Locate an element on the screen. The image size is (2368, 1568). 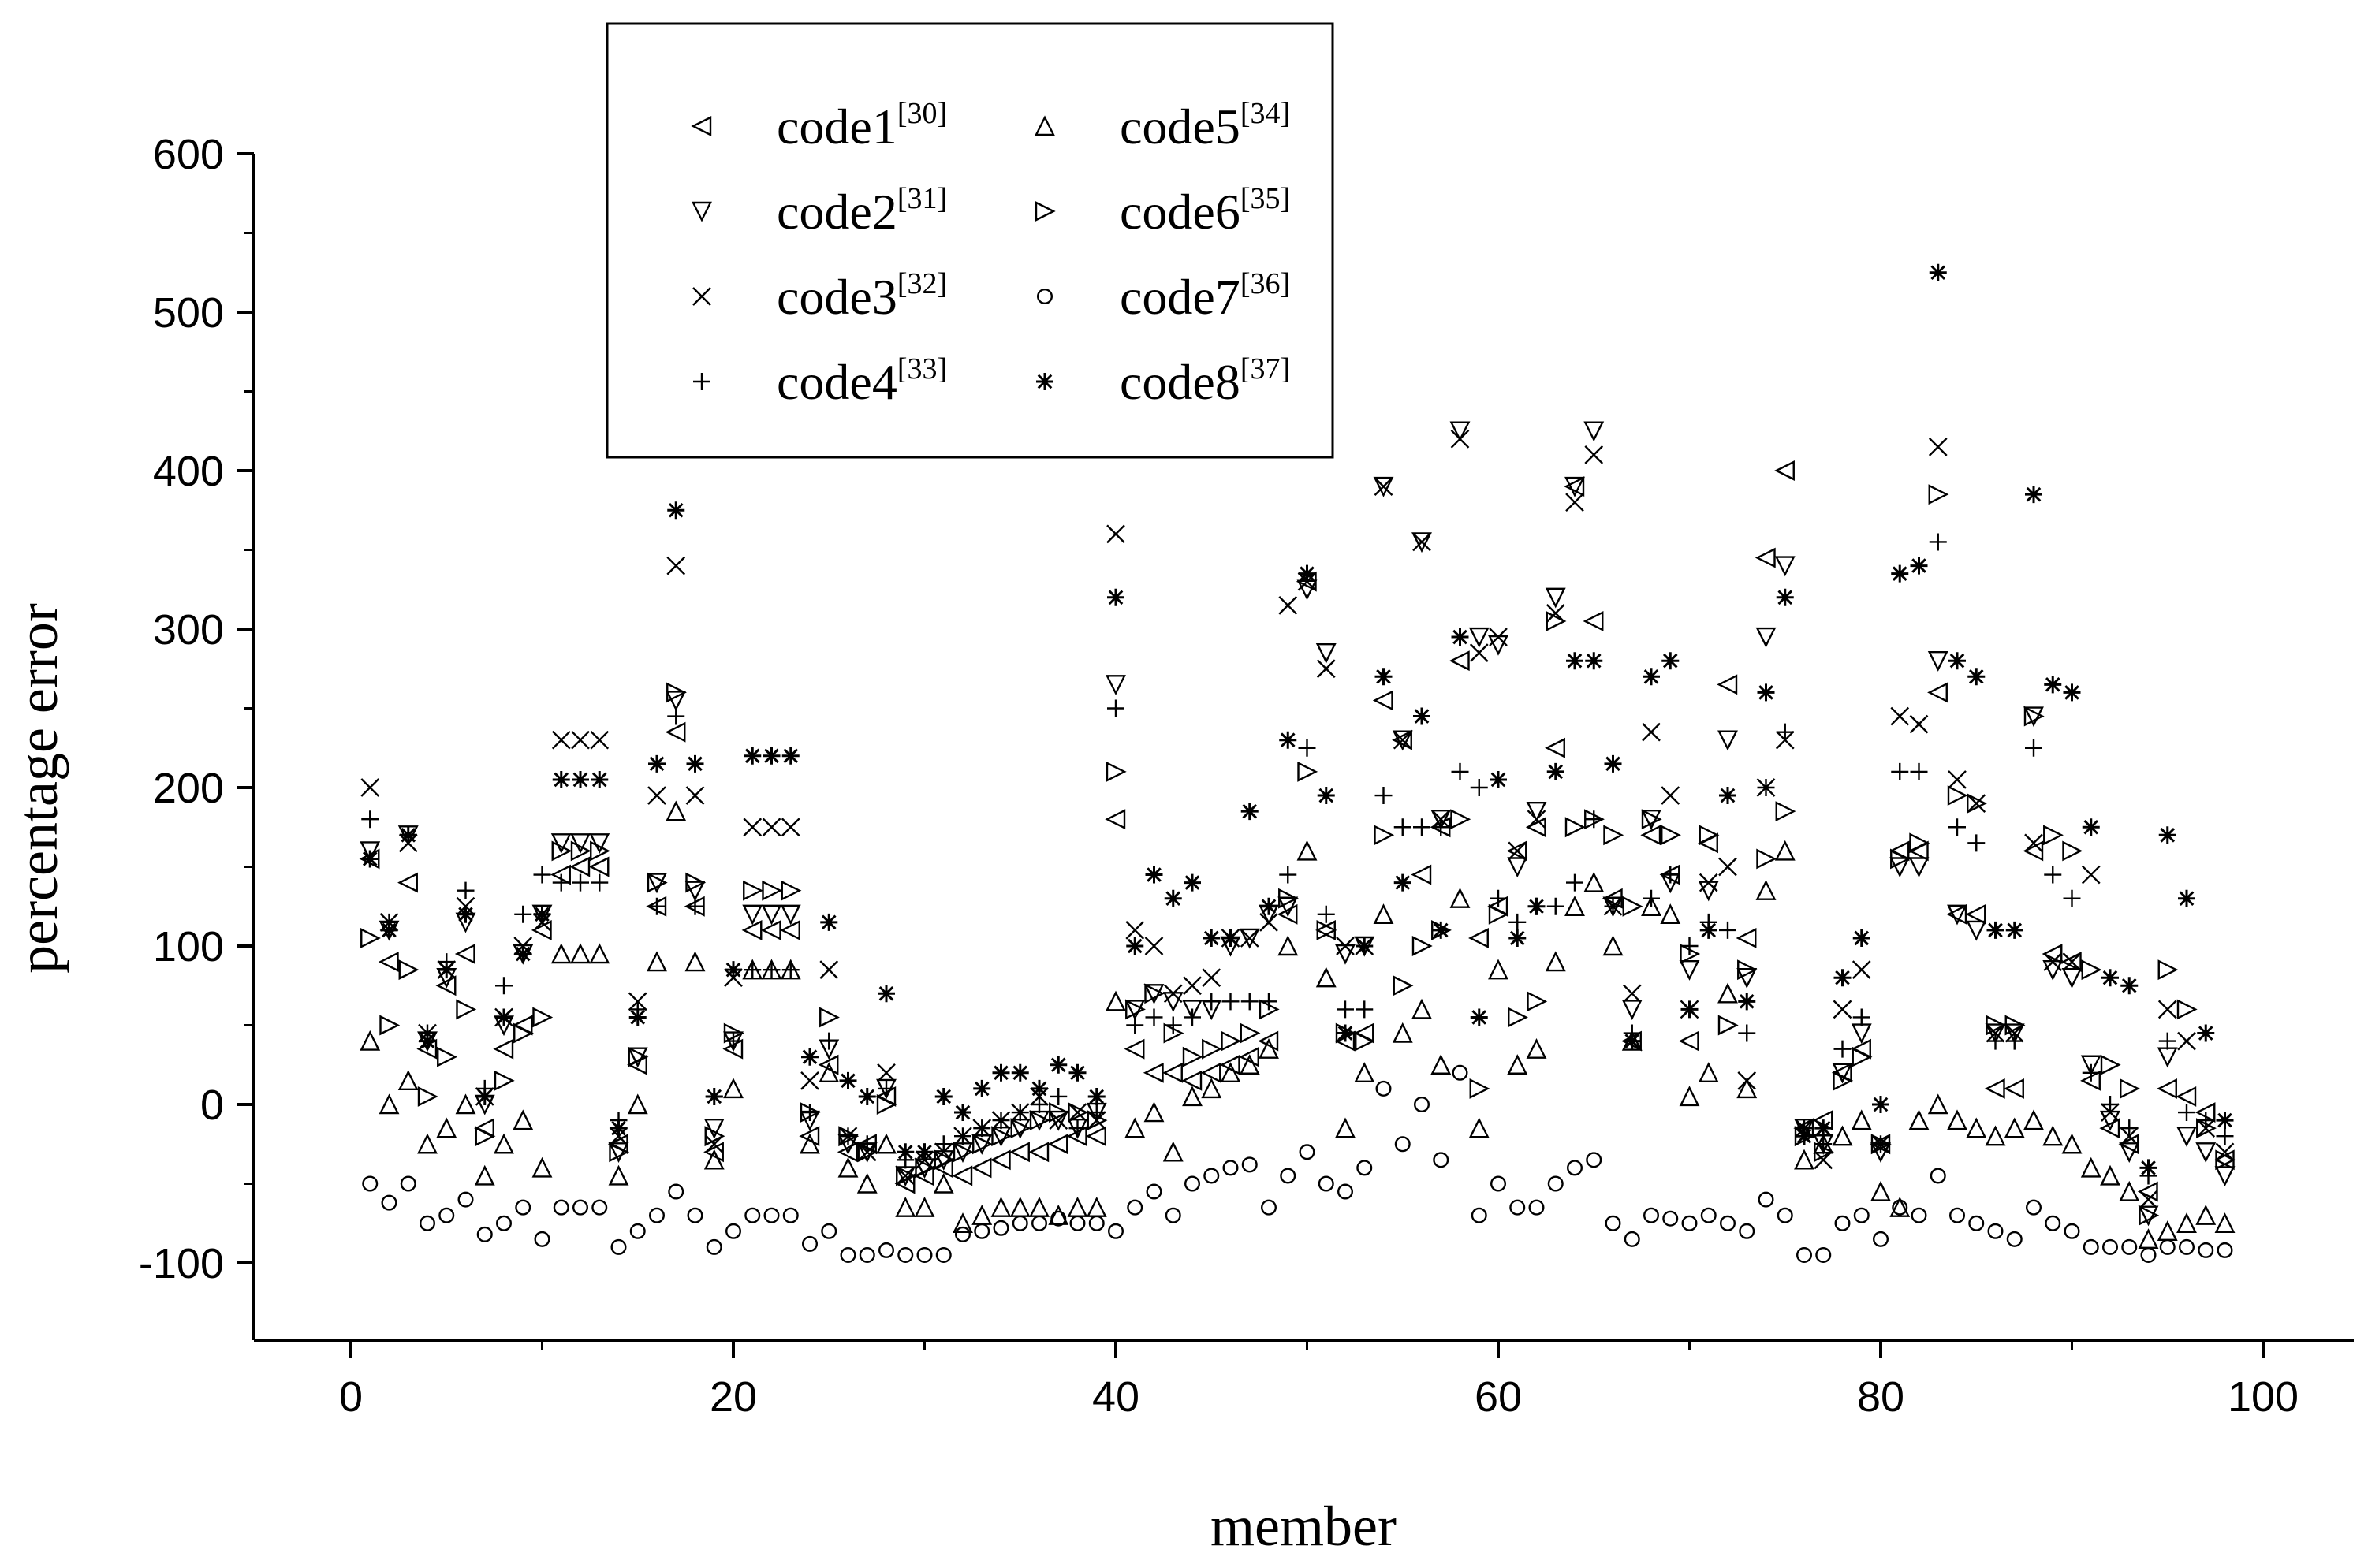
legend-label-code6: code6[35] is located at coordinates (1205, 211).